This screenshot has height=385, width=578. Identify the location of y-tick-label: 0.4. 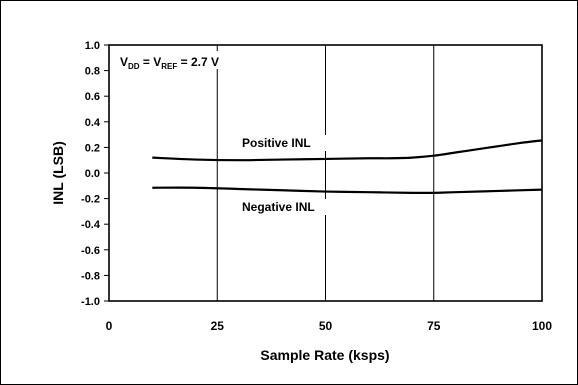
(93, 123).